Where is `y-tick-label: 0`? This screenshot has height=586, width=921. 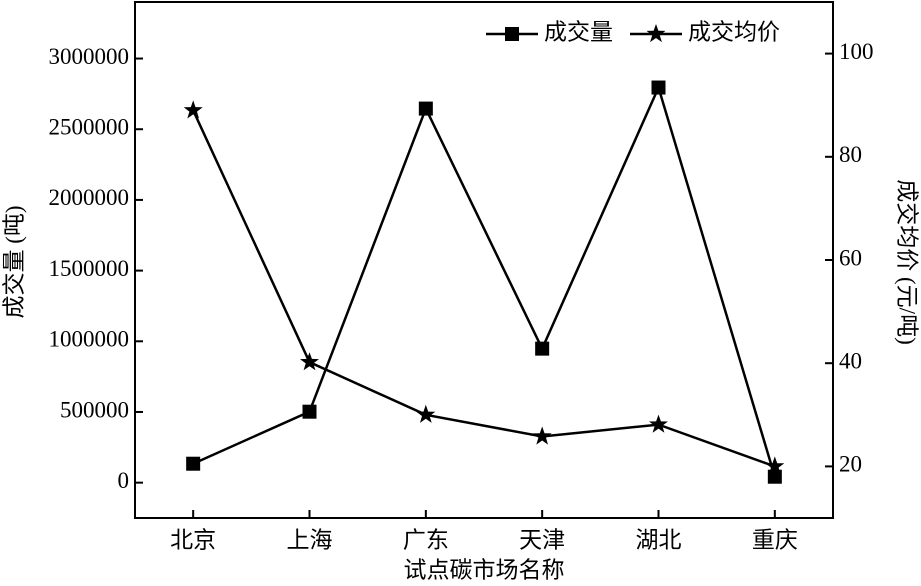
y-tick-label: 0 is located at coordinates (124, 480).